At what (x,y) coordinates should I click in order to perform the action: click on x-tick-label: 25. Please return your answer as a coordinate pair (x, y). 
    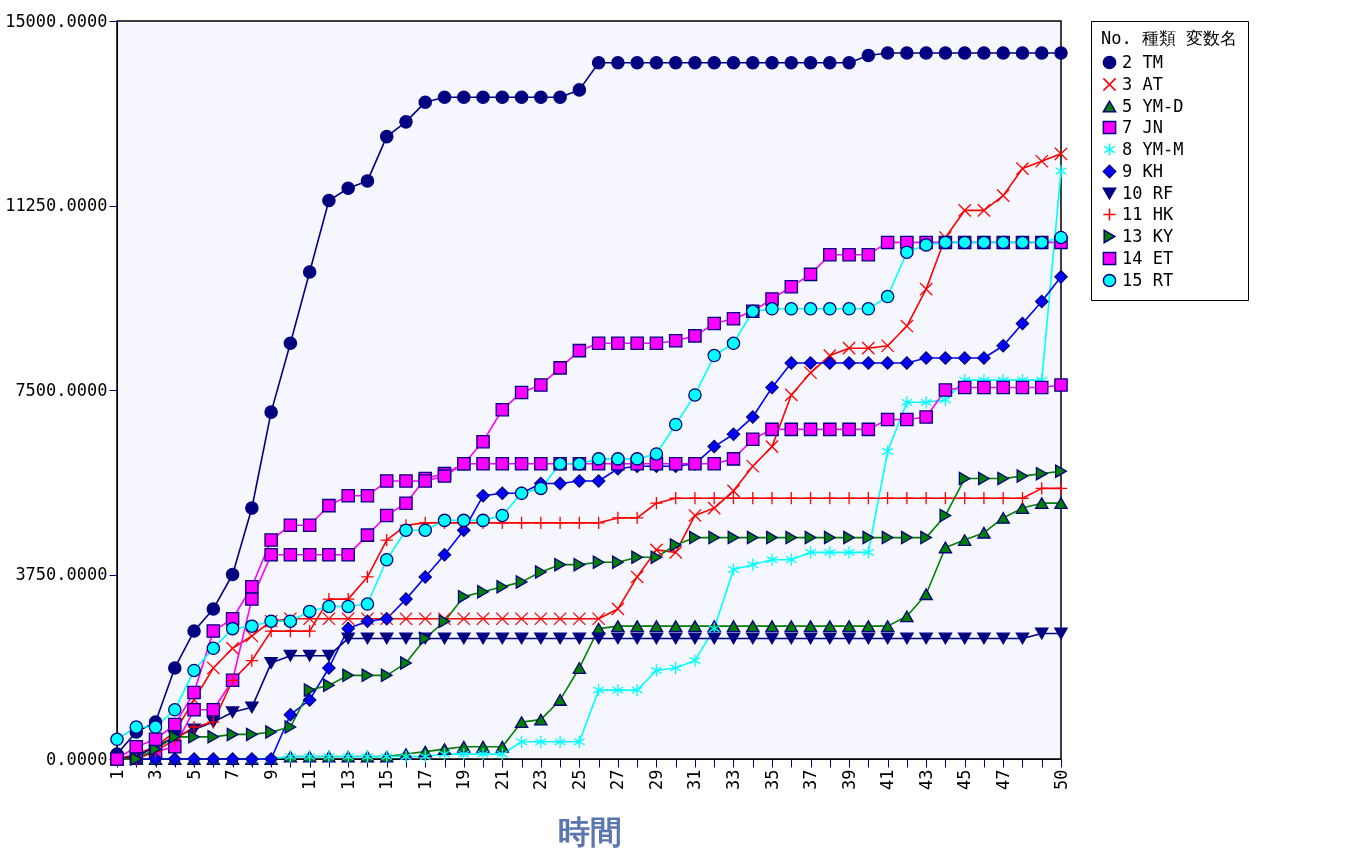
    Looking at the image, I should click on (578, 779).